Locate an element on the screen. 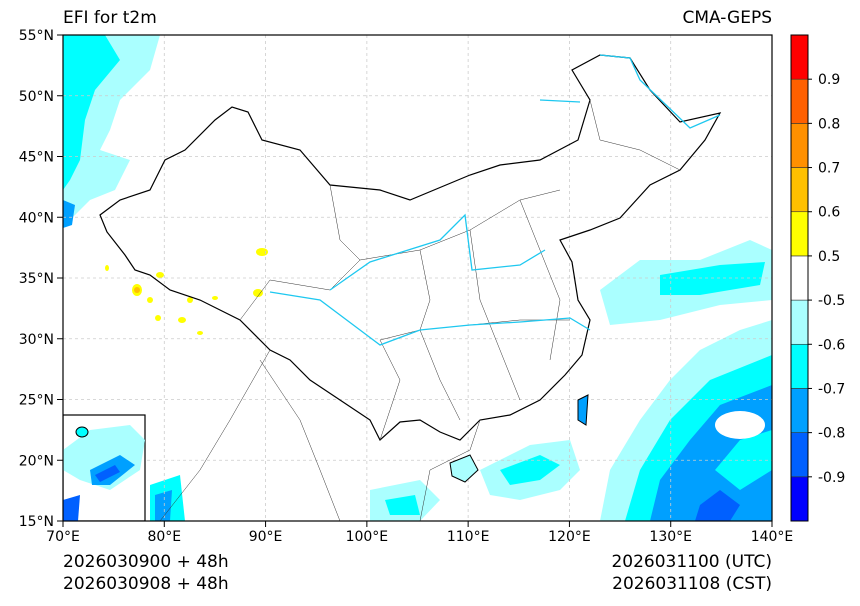  lon-tick-label: 120°E is located at coordinates (569, 537).